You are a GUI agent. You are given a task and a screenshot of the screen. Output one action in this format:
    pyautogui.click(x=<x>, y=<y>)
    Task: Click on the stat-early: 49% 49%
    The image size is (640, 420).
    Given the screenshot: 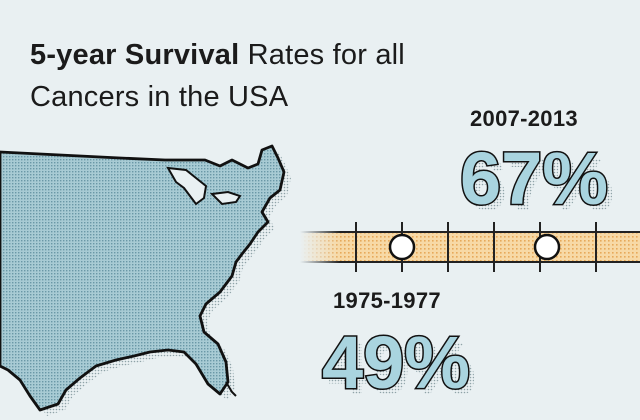 What is the action you would take?
    pyautogui.click(x=411, y=365)
    